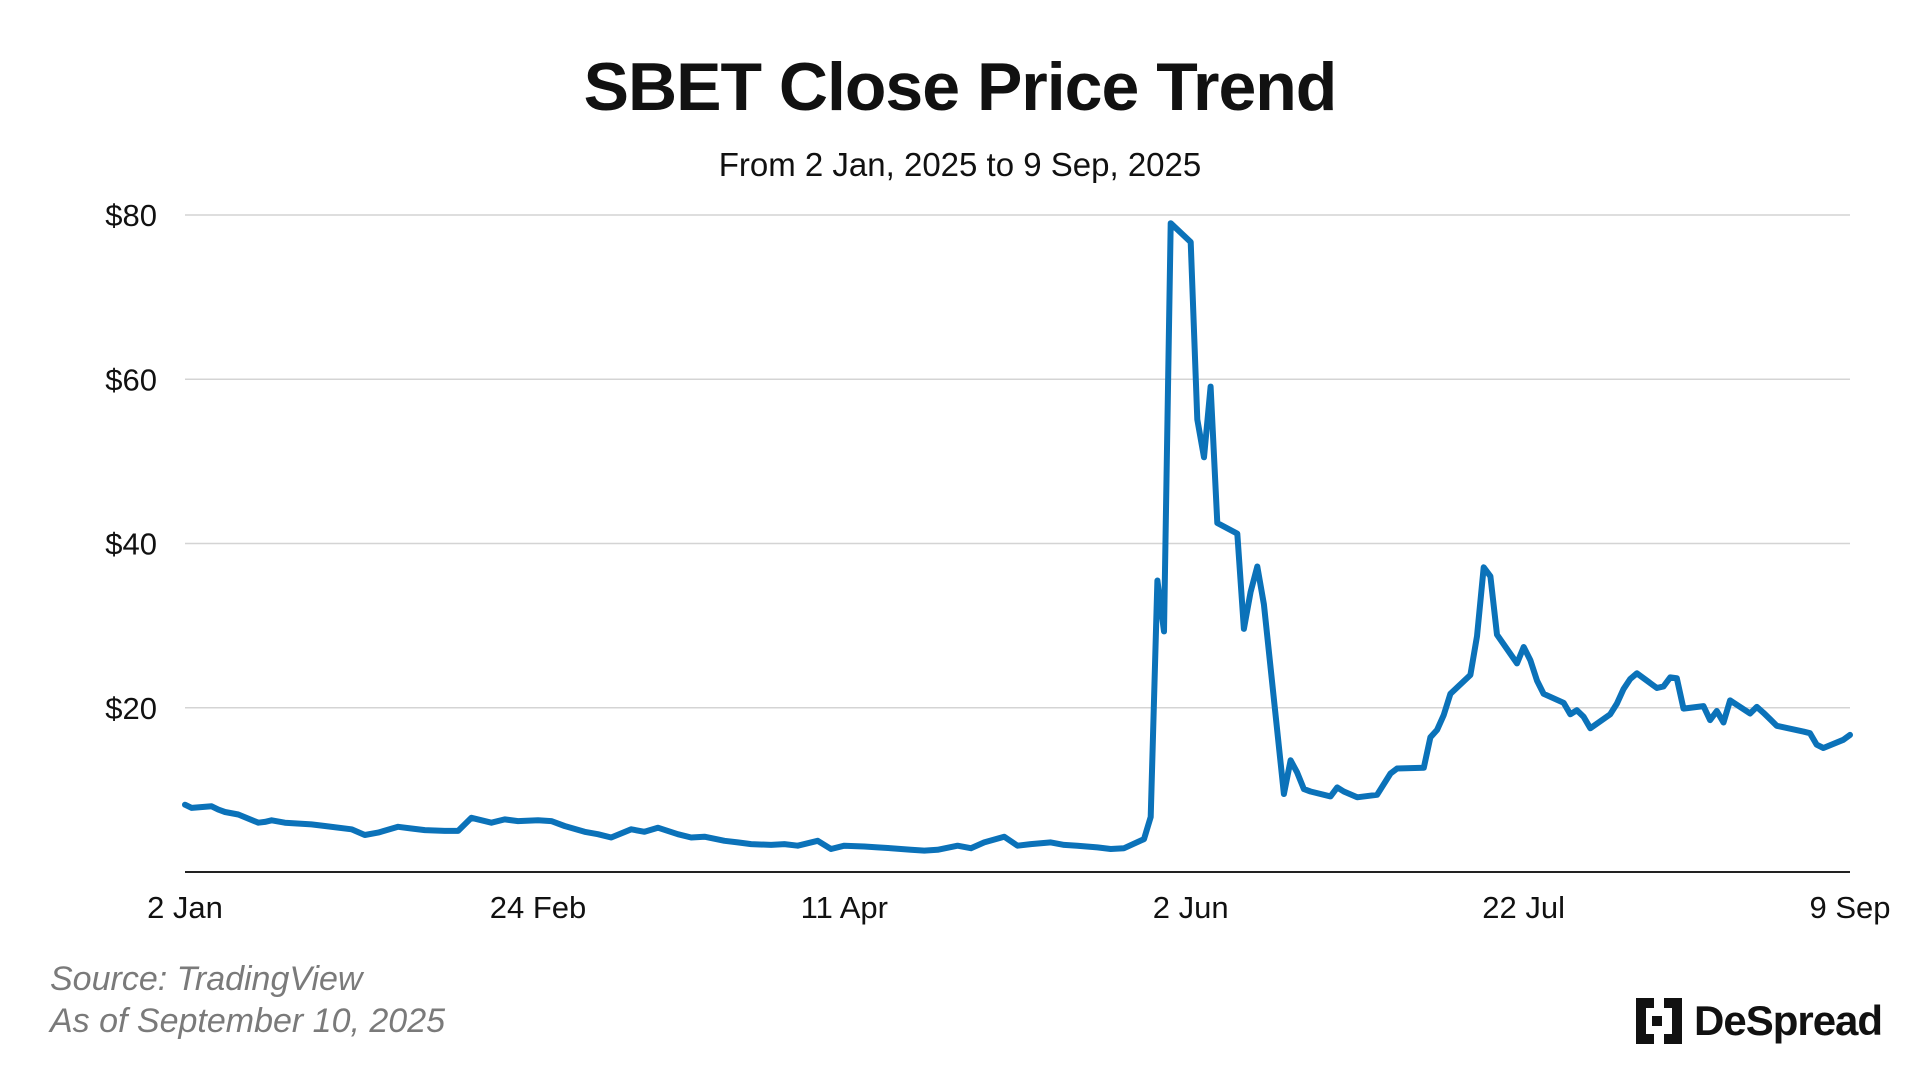  What do you see at coordinates (1018, 907) in the screenshot?
I see `x-tick-labels: 2 Jan 24 Feb 11 Apr 2 Jun 22 Jul 9 Sep` at bounding box center [1018, 907].